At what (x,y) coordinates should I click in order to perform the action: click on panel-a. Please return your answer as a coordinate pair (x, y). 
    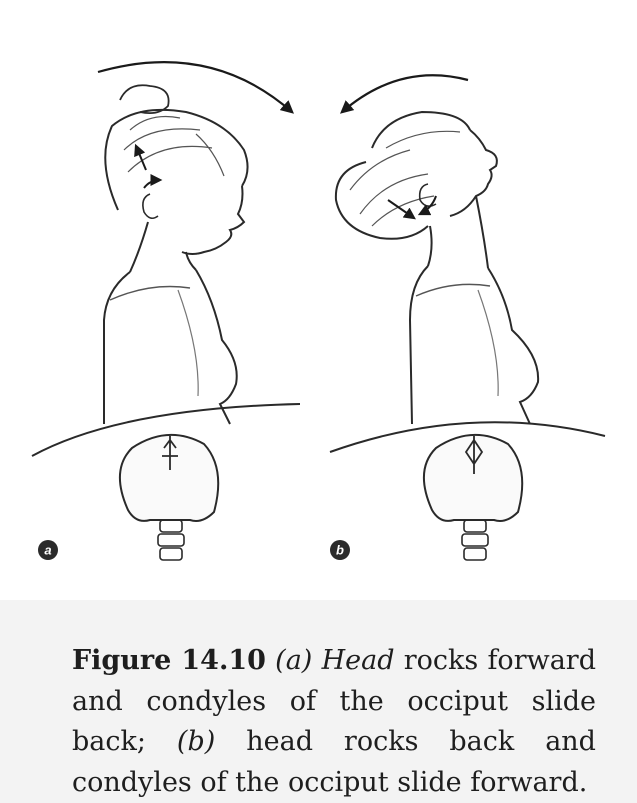
    Looking at the image, I should click on (195, 243).